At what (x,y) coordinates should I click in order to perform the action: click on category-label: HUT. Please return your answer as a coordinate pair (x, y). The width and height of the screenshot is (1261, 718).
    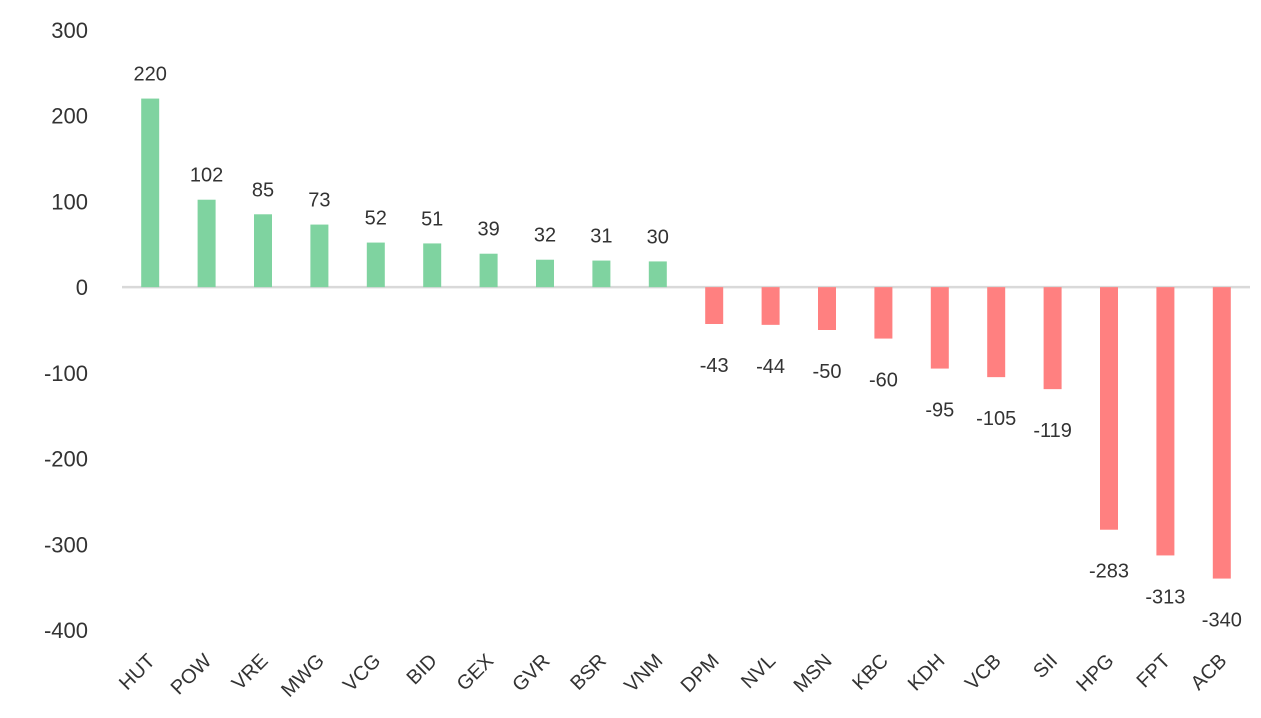
    Looking at the image, I should click on (137, 672).